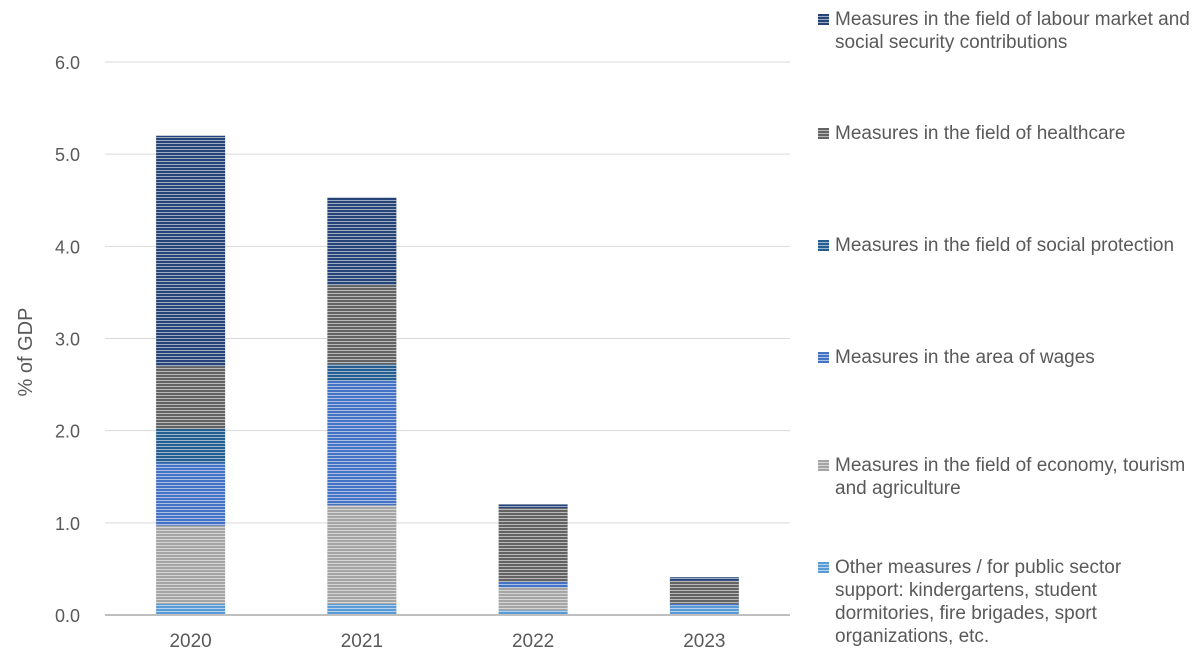 The height and width of the screenshot is (664, 1201). I want to click on legend-label: Measures in the area of wages, so click(965, 357).